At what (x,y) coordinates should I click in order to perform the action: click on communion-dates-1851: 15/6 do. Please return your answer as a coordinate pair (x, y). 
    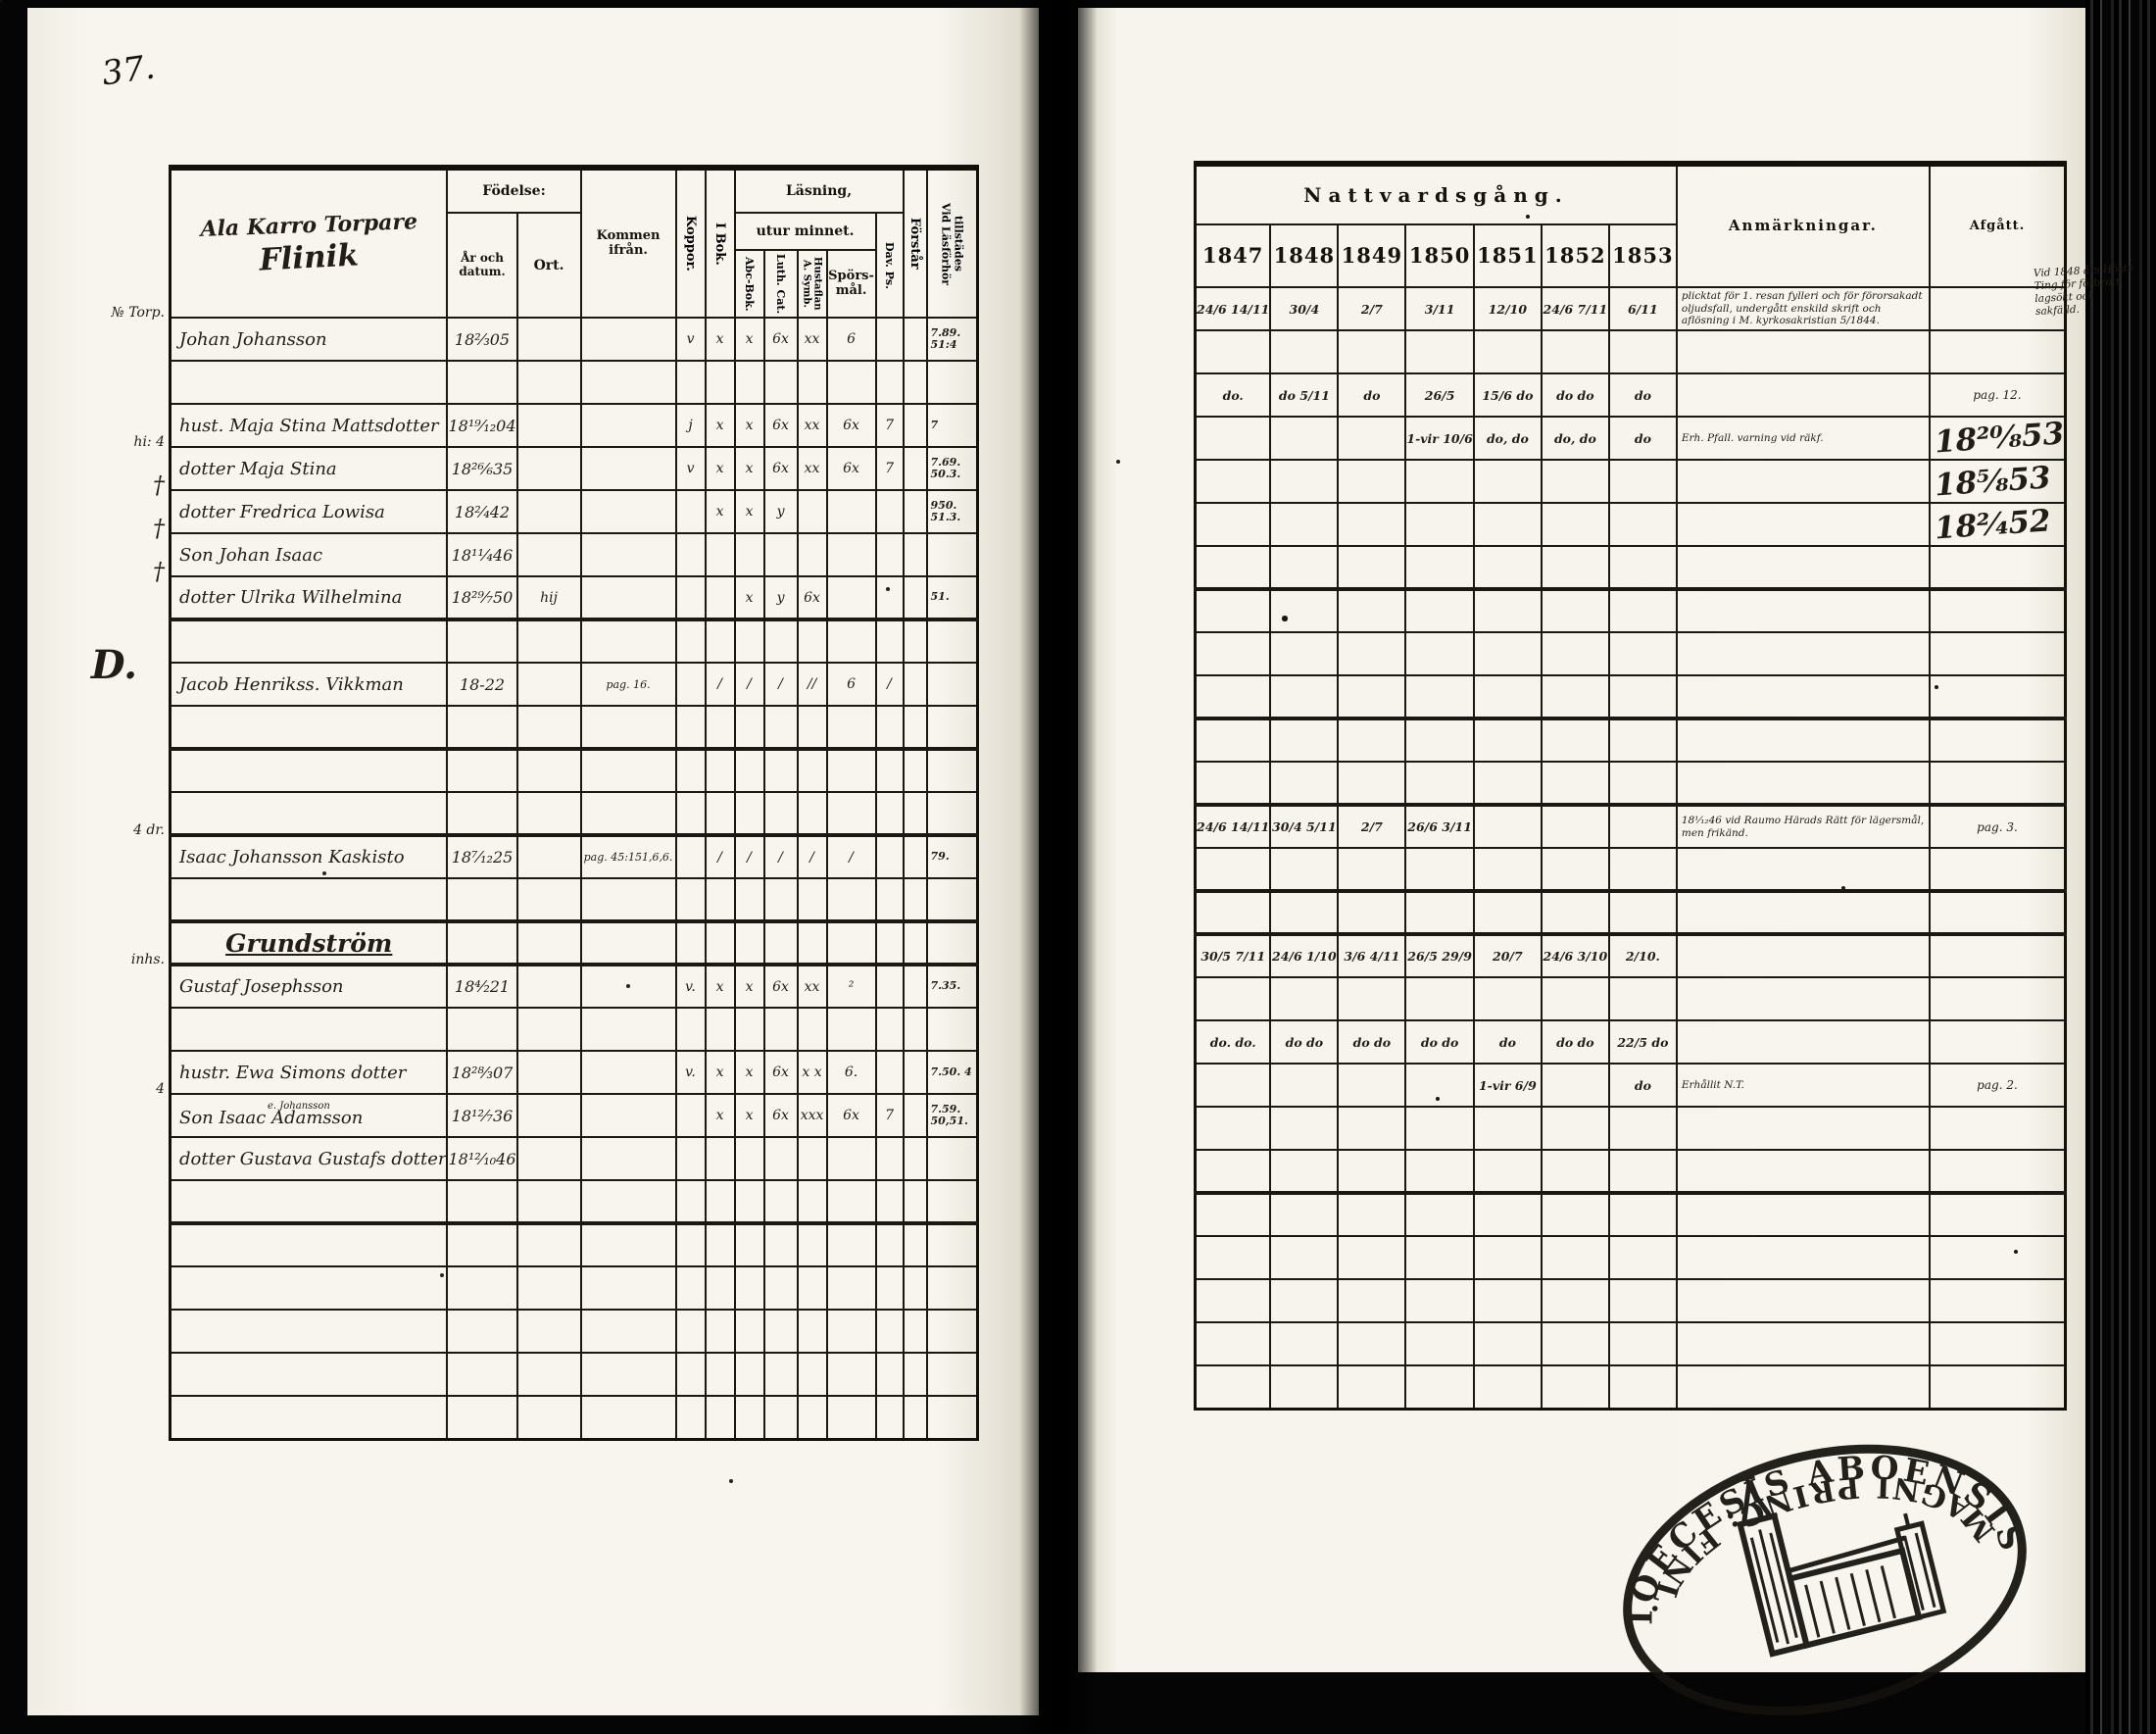
    Looking at the image, I should click on (1507, 395).